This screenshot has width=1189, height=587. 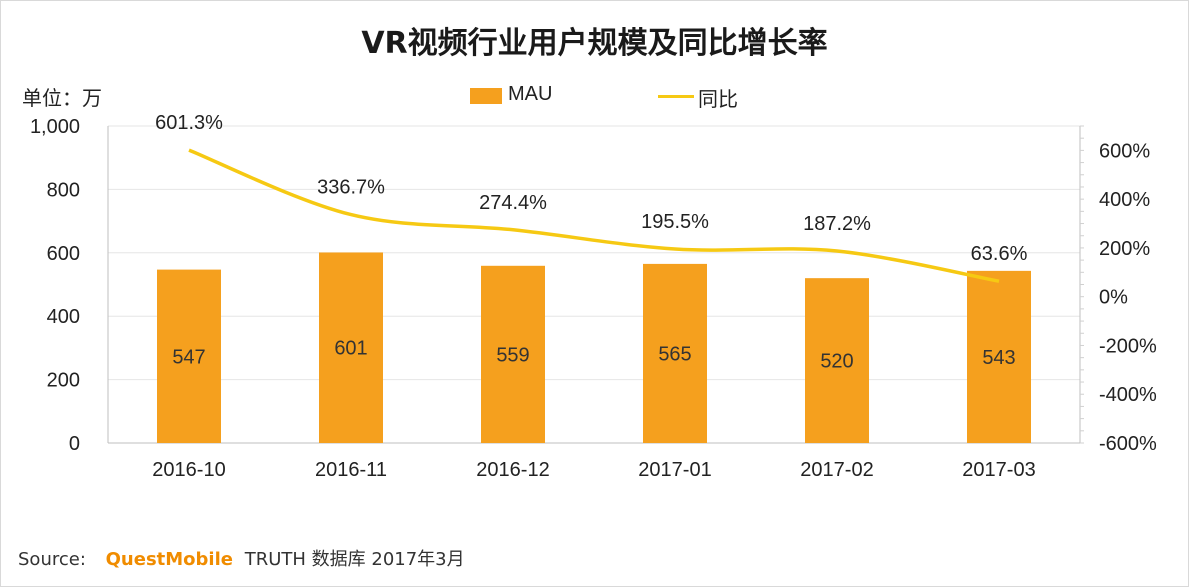 What do you see at coordinates (999, 254) in the screenshot?
I see `line-value-label: 63.6%` at bounding box center [999, 254].